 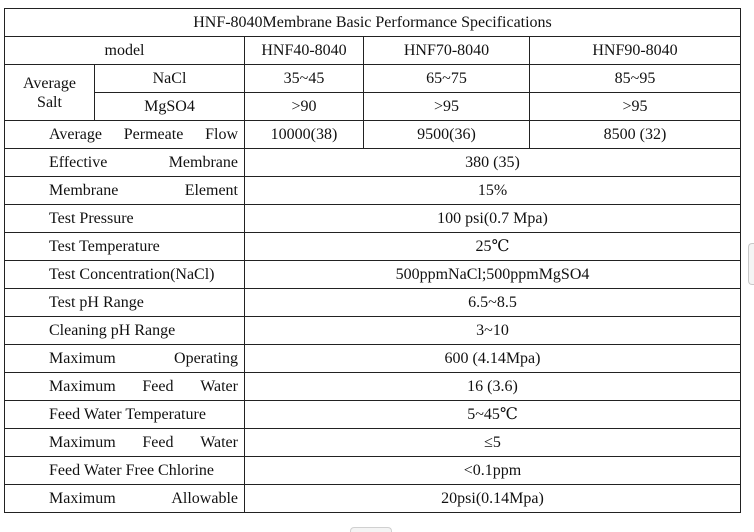 I want to click on spec-value: 380 (35), so click(x=492, y=162).